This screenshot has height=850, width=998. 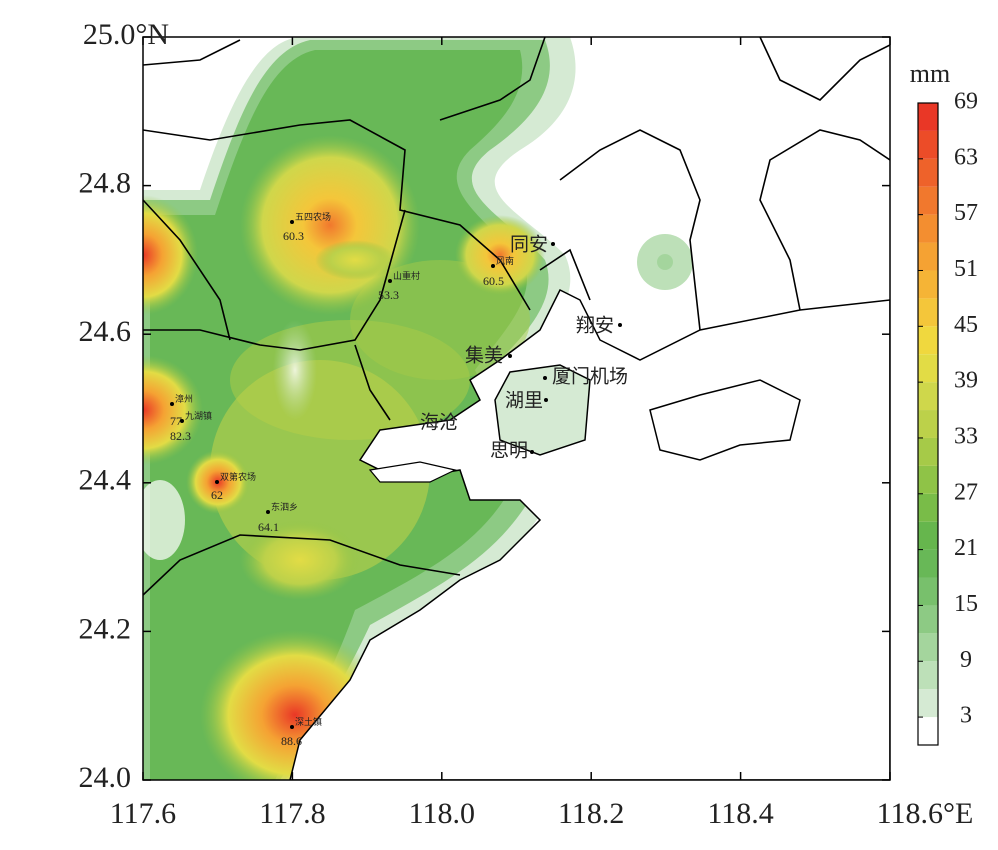 What do you see at coordinates (126, 34) in the screenshot?
I see `y-tick-label: 25.0°N` at bounding box center [126, 34].